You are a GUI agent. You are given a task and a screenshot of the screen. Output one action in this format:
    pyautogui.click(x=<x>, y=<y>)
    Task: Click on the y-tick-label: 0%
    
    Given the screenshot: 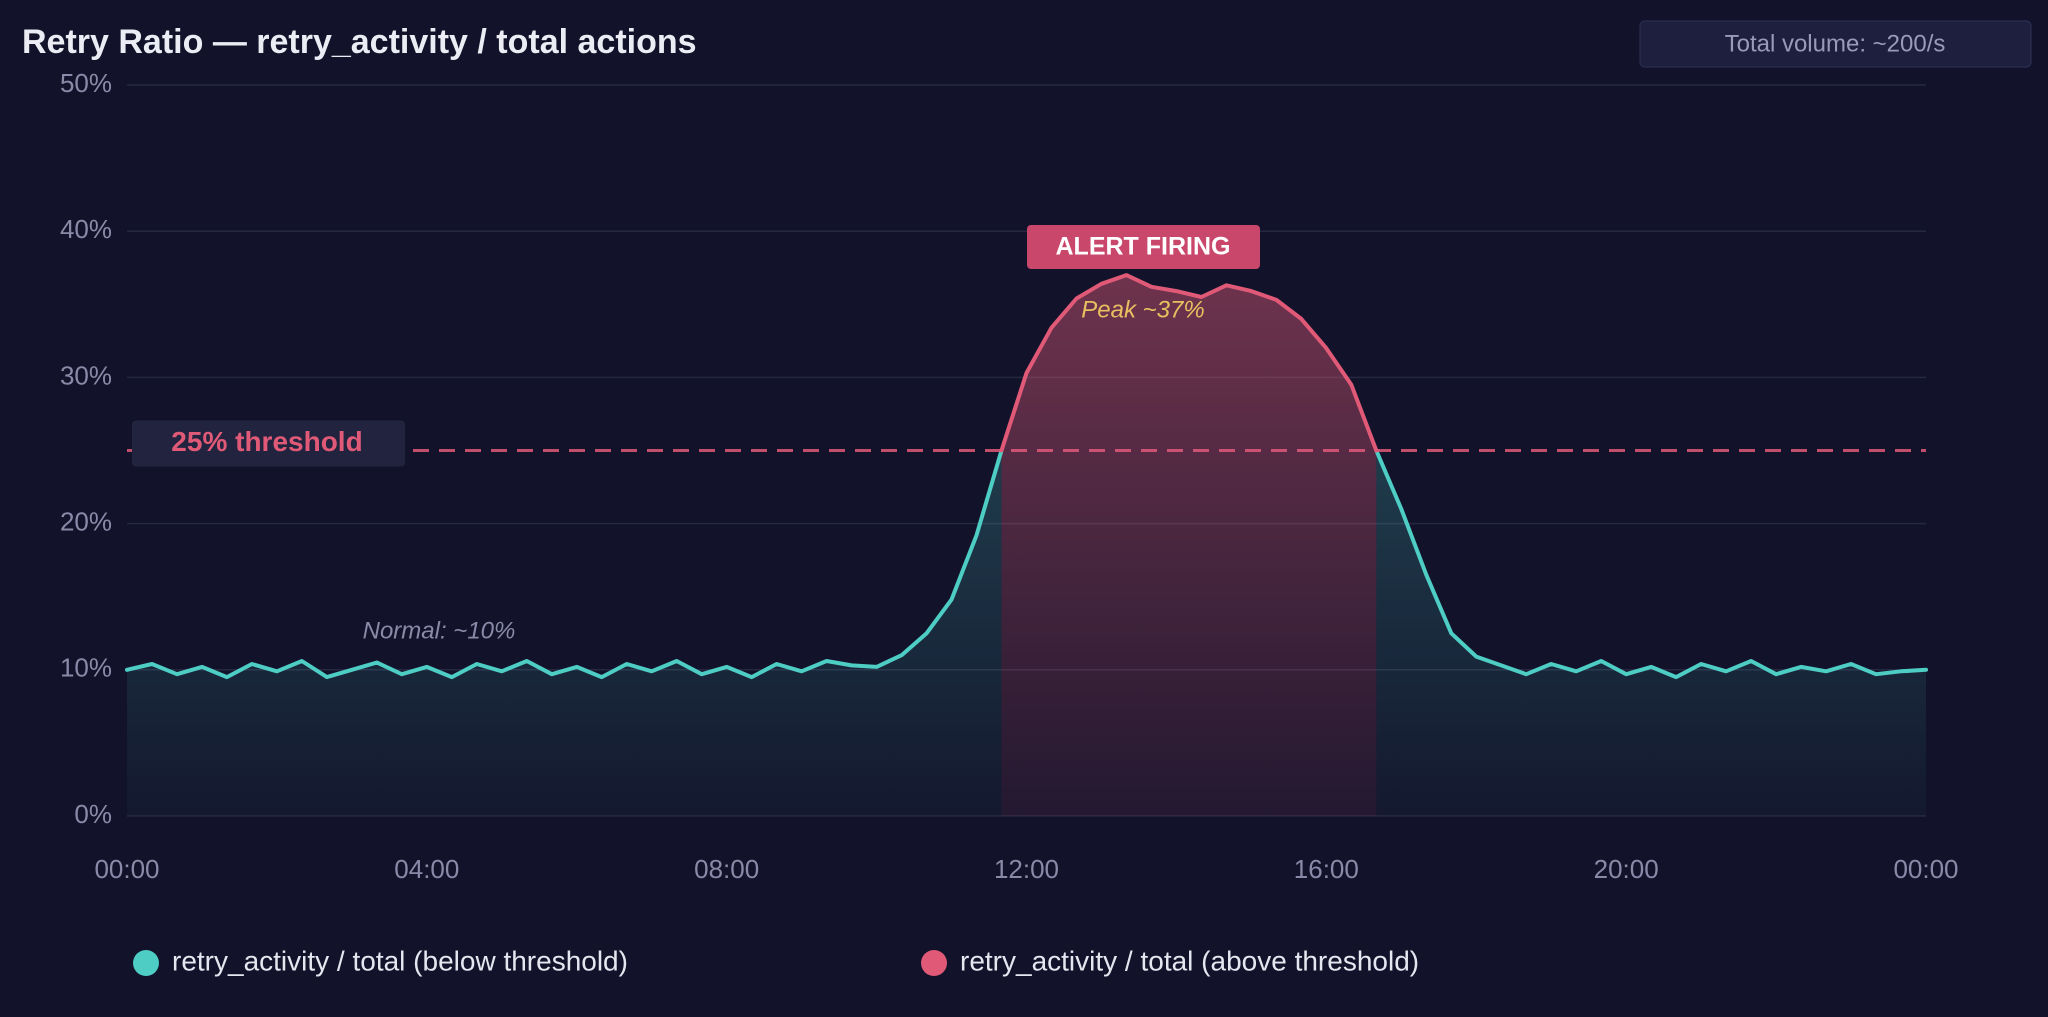 What is the action you would take?
    pyautogui.click(x=93, y=814)
    